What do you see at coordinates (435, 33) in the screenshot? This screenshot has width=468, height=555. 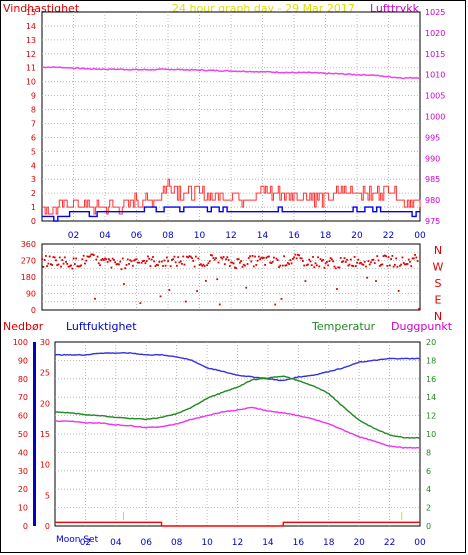 I see `pressure-tick-label: 1020` at bounding box center [435, 33].